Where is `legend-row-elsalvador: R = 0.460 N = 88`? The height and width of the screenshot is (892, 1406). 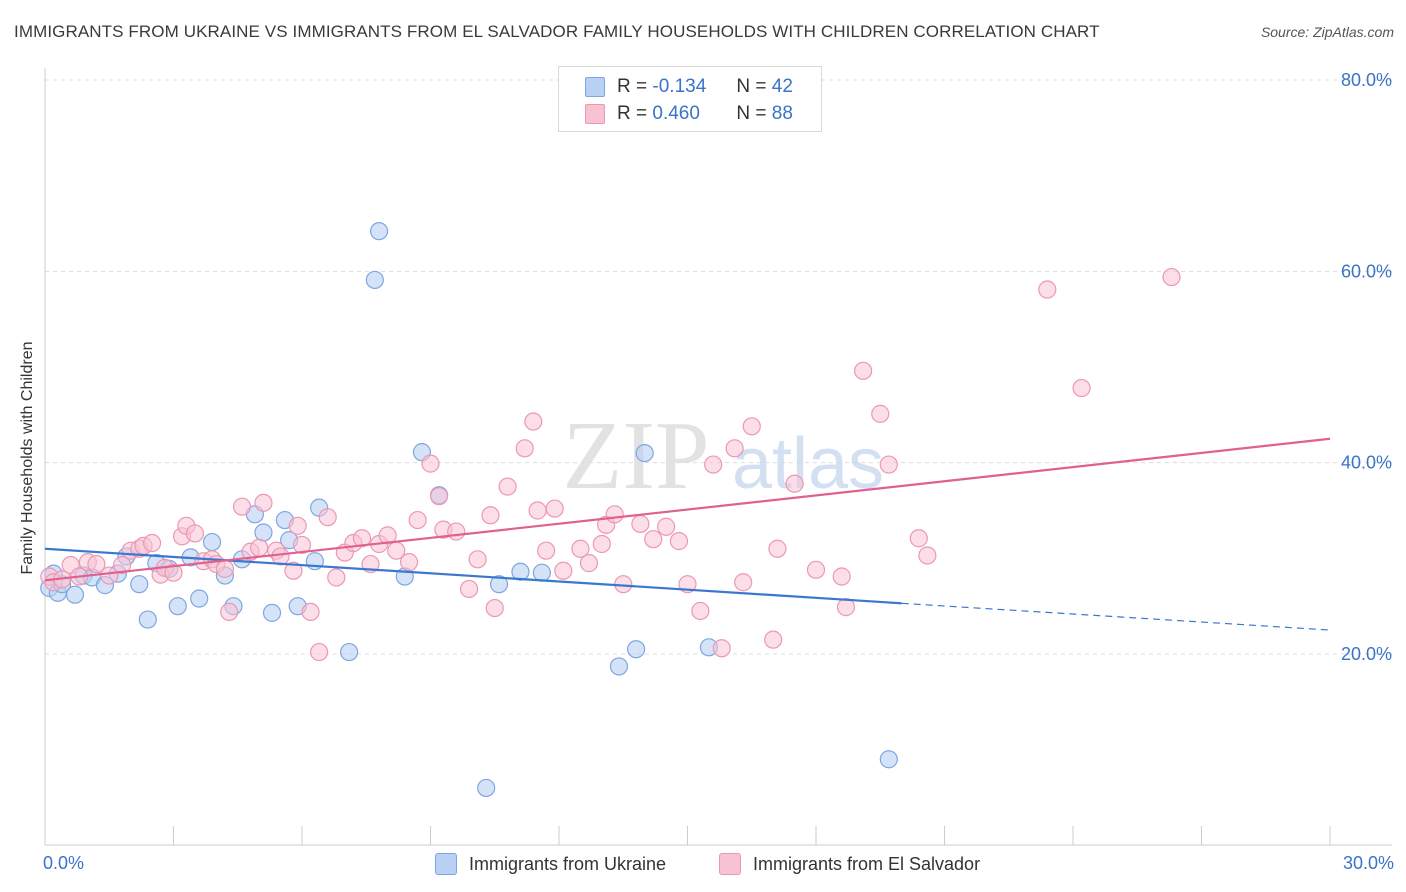 legend-row-elsalvador: R = 0.460 N = 88 is located at coordinates (689, 114).